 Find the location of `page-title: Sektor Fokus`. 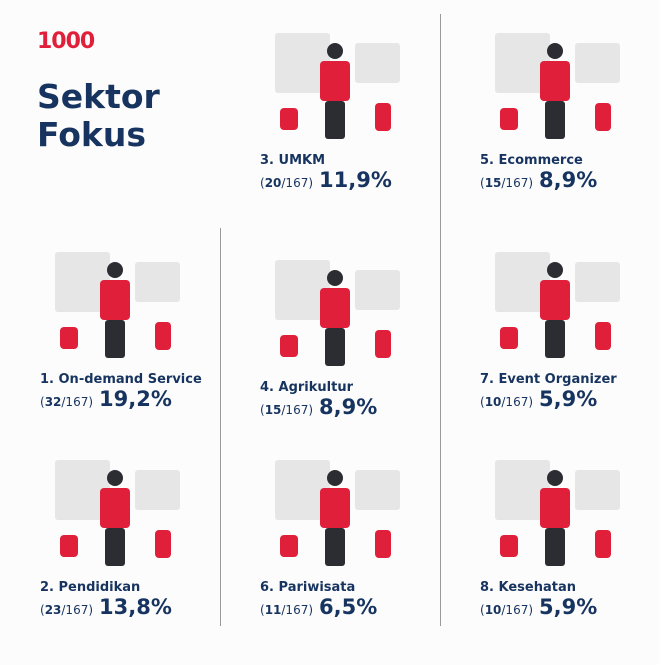

page-title: Sektor Fokus is located at coordinates (98, 116).